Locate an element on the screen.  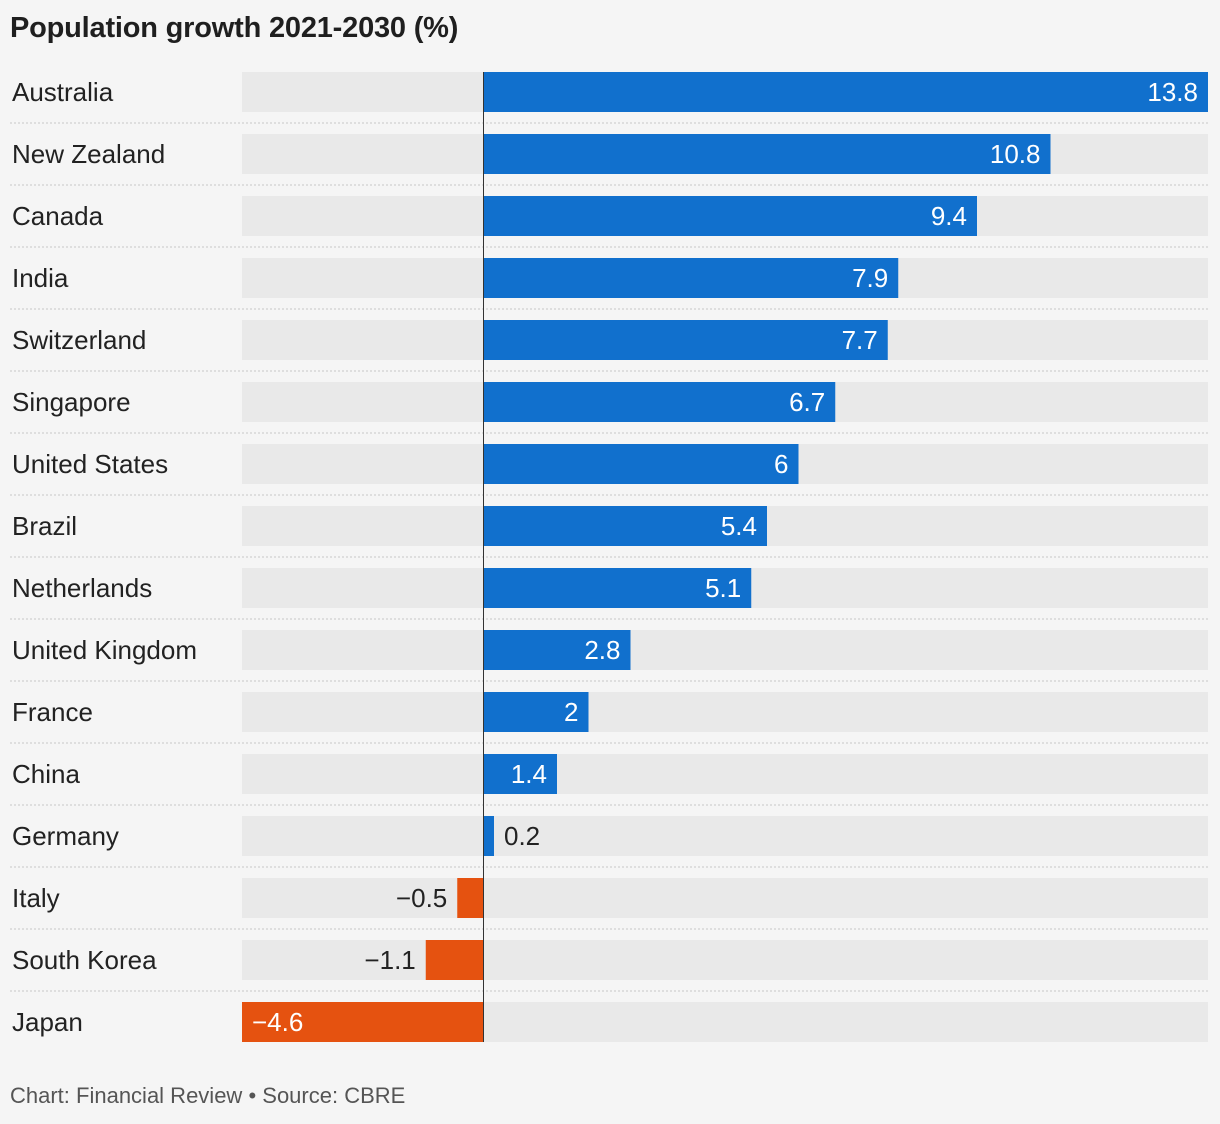
category-label: Netherlands is located at coordinates (82, 588).